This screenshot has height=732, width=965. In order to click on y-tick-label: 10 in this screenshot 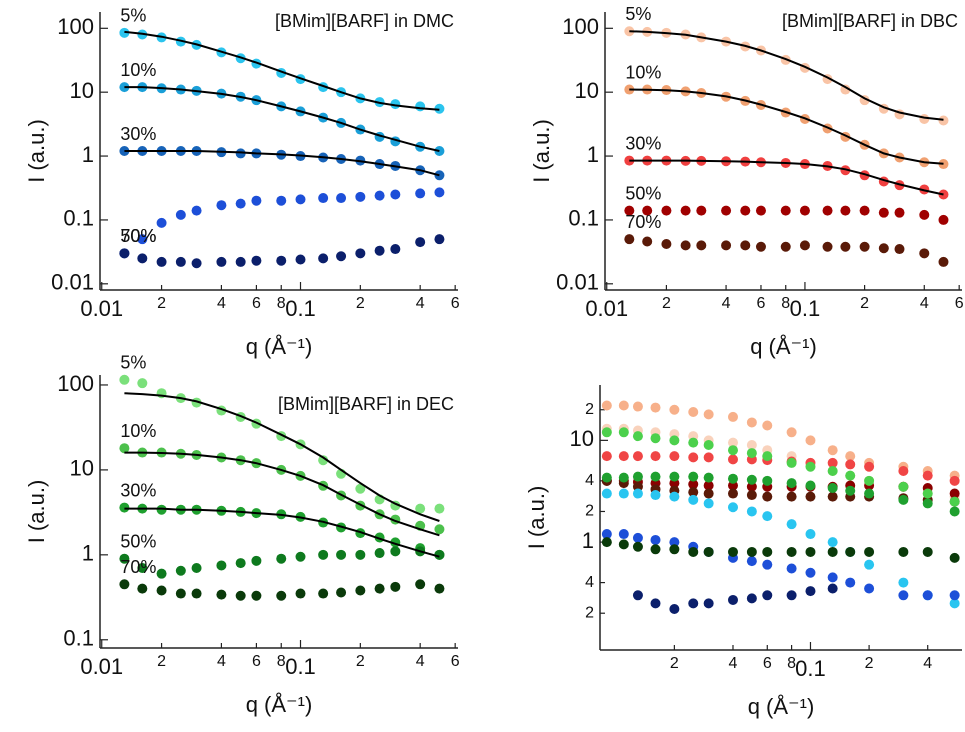, I will do `click(82, 468)`.